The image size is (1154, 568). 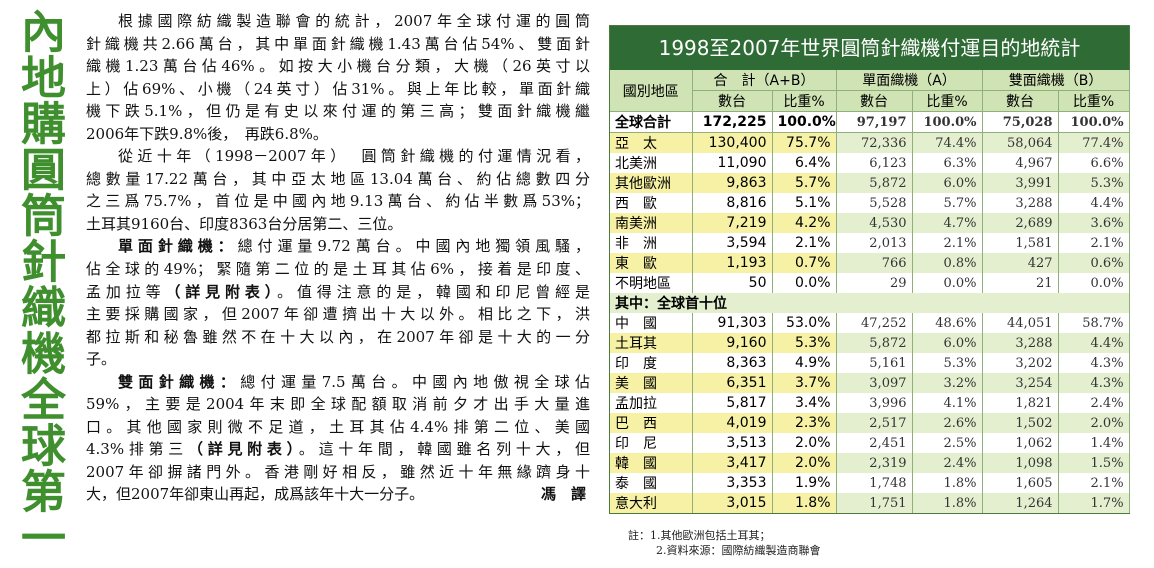 I want to click on table-cell: 75,028, so click(x=1020, y=122).